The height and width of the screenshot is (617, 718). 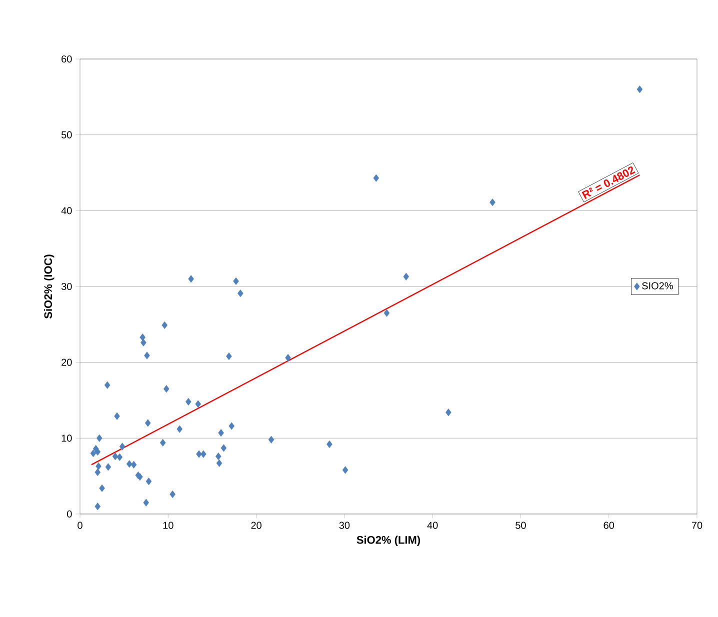 What do you see at coordinates (697, 525) in the screenshot?
I see `x-tick-label: 70` at bounding box center [697, 525].